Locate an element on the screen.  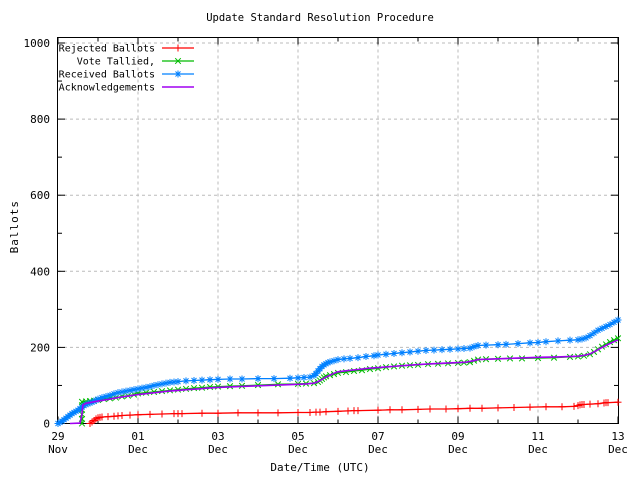
y-tick-label: 1000 is located at coordinates (37, 43).